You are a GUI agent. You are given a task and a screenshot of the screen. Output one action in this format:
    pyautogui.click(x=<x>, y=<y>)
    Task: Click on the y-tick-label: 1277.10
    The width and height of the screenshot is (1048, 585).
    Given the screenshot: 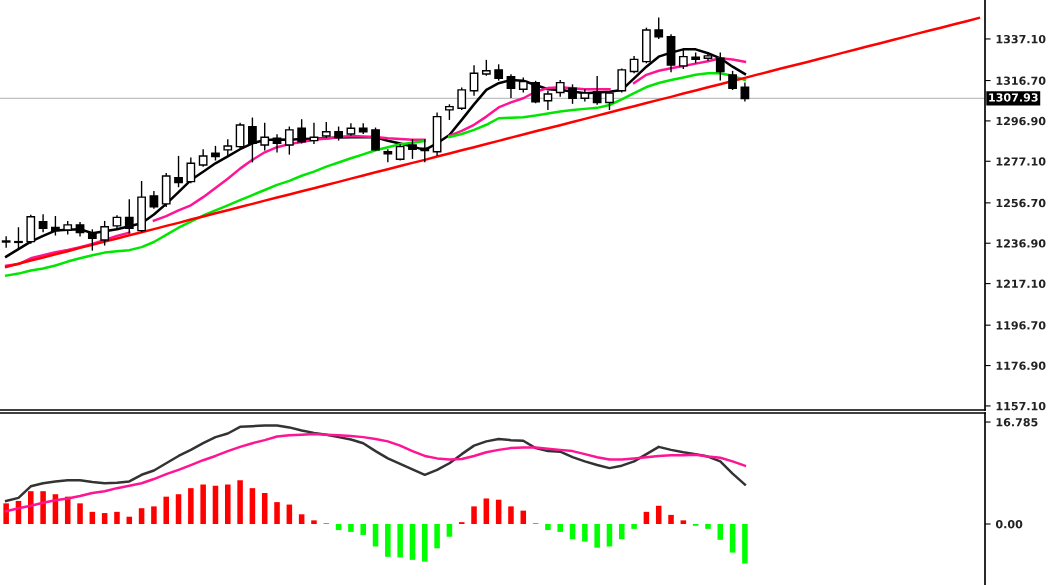 What is the action you would take?
    pyautogui.click(x=1021, y=161)
    